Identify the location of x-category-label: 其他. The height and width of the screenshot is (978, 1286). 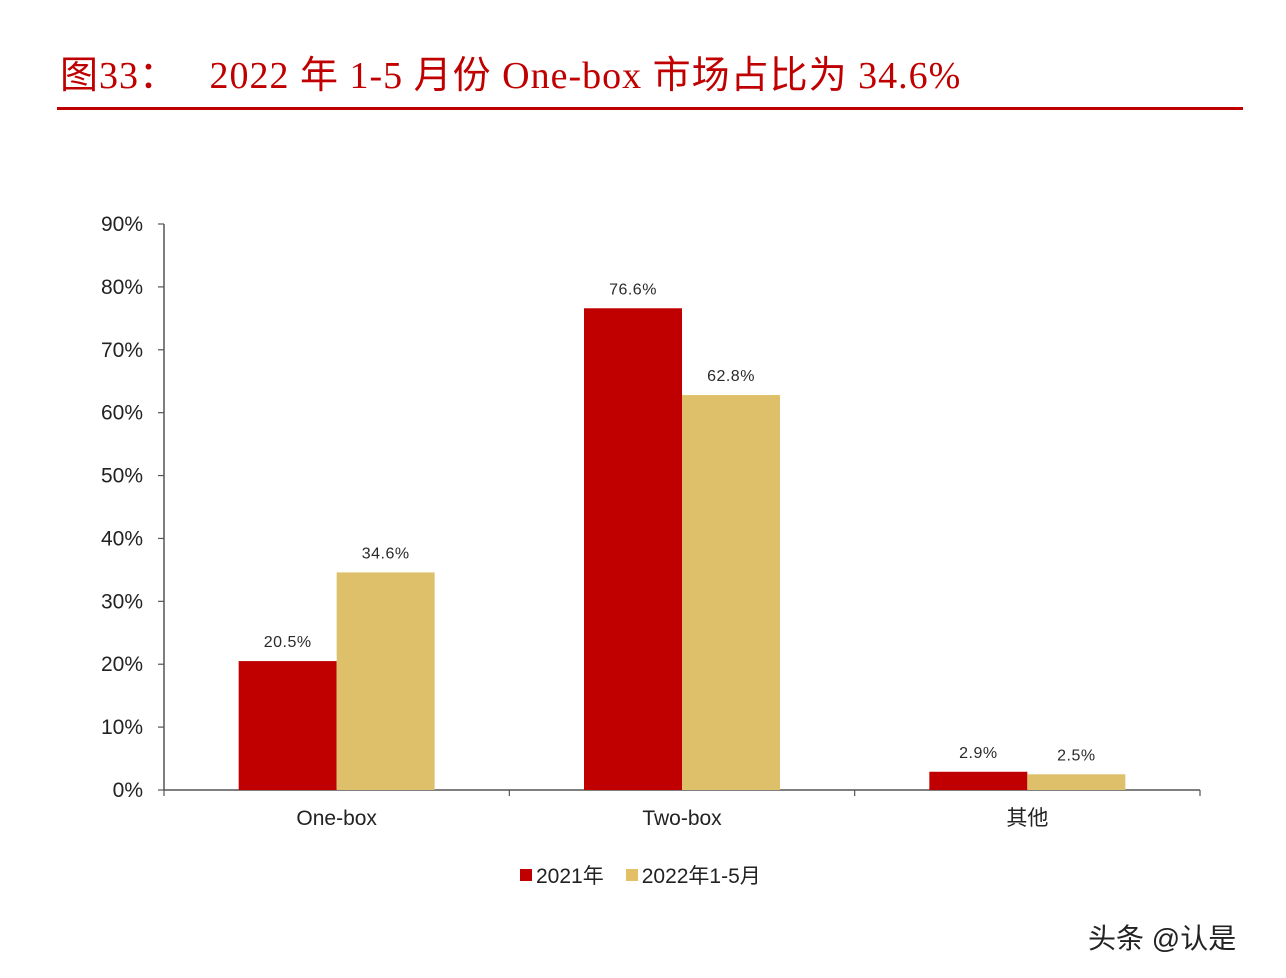
(1027, 818).